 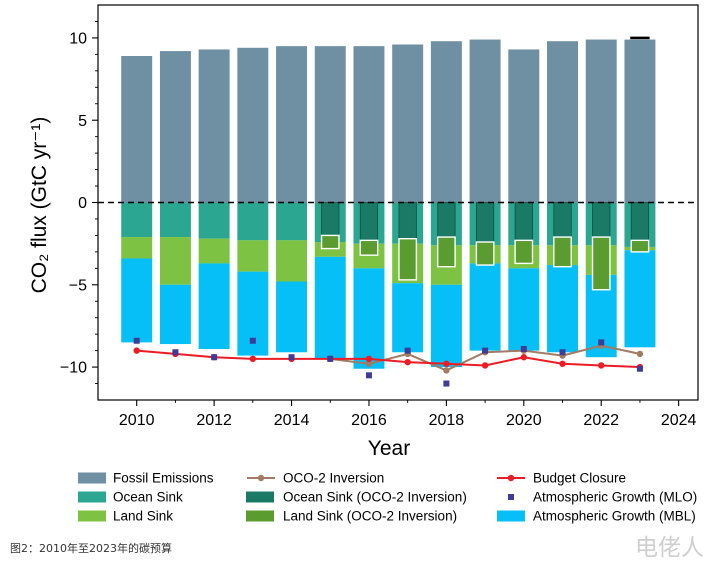 What do you see at coordinates (39, 205) in the screenshot?
I see `y-axis-label: CO₂ flux (GtC yr⁻¹)` at bounding box center [39, 205].